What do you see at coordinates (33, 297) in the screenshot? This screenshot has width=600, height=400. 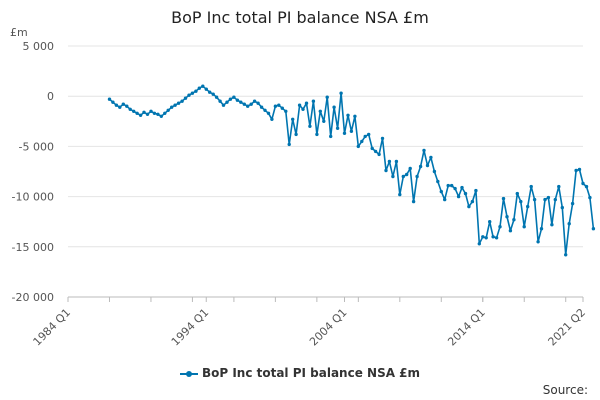 I see `y-tick-label: -20 000` at bounding box center [33, 297].